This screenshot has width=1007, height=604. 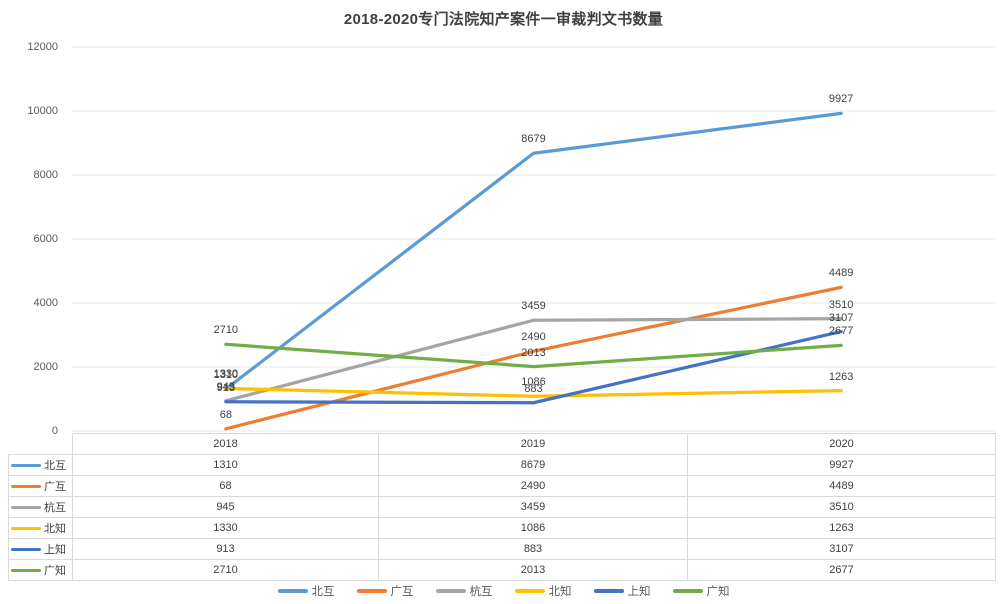 What do you see at coordinates (533, 337) in the screenshot?
I see `data-label: 2490` at bounding box center [533, 337].